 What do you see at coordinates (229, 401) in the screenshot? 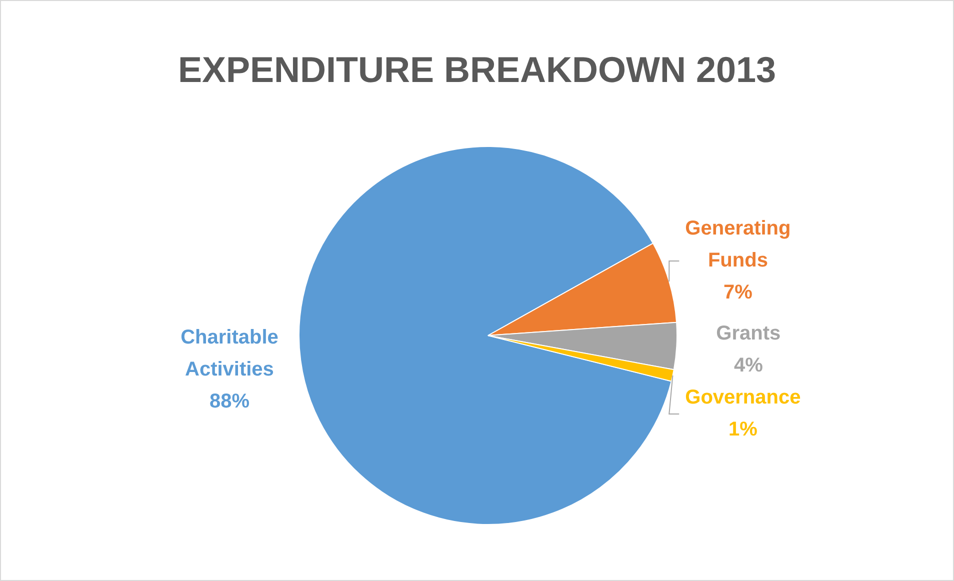
I see `data-label: 88%` at bounding box center [229, 401].